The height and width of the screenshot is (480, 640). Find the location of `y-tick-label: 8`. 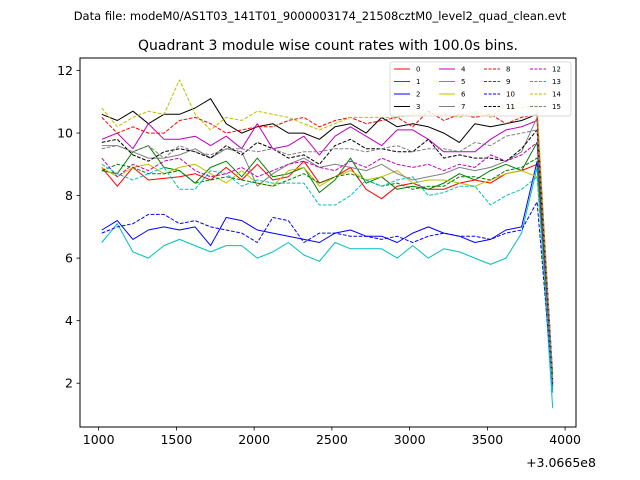

y-tick-label: 8 is located at coordinates (69, 195).